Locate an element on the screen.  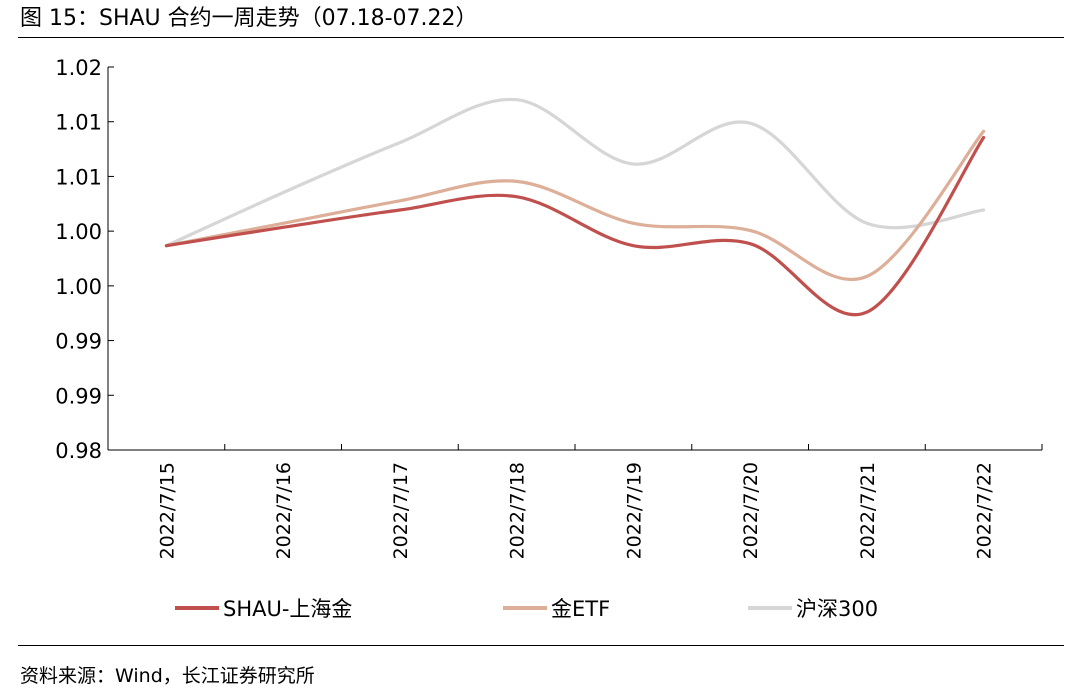
x-tick-label: 2022/7/16 is located at coordinates (284, 510).